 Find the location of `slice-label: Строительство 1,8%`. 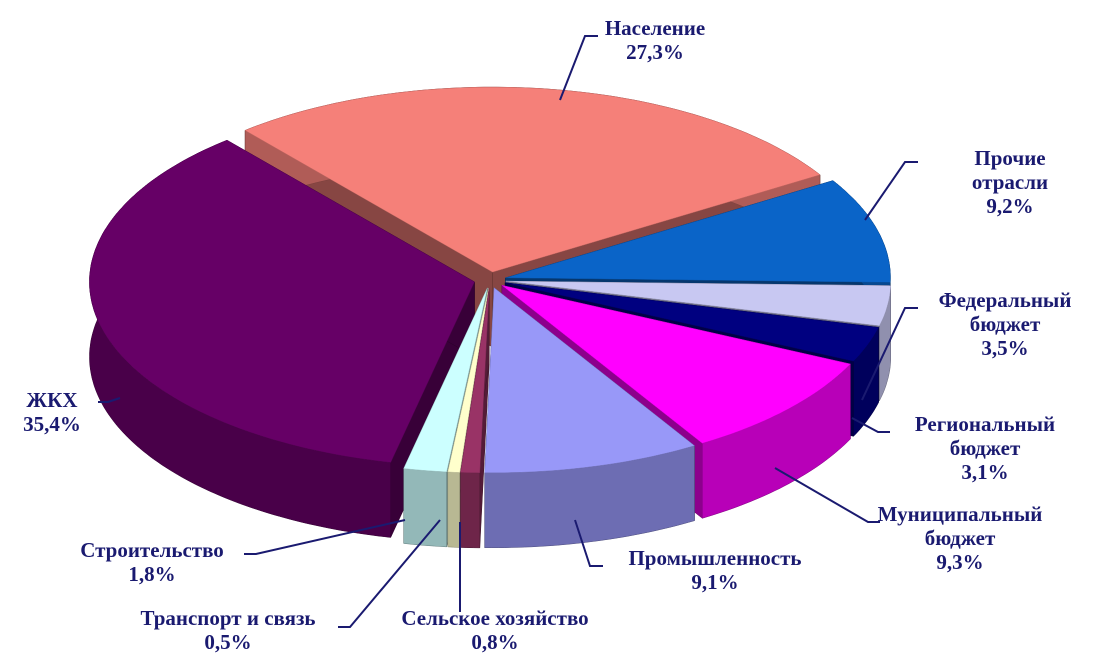

slice-label: Строительство 1,8% is located at coordinates (152, 562).